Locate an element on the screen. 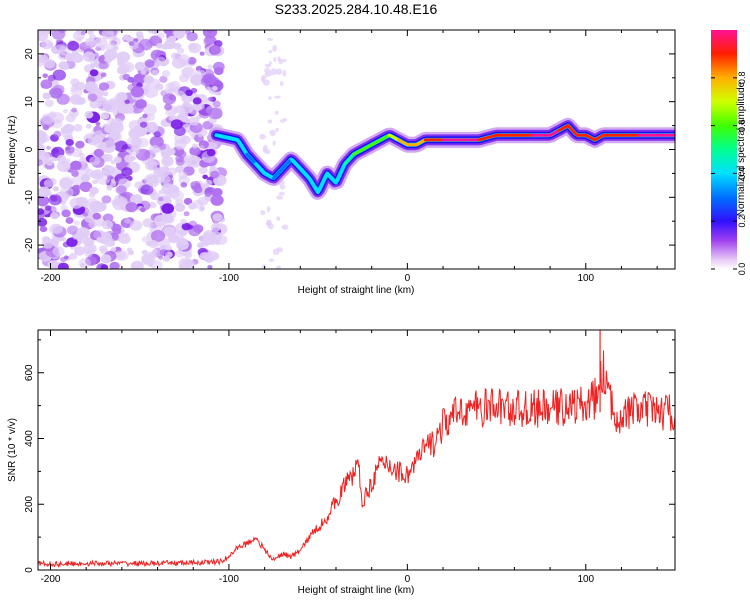 This screenshot has width=750, height=600. spectrogram-xtick-label: 100 is located at coordinates (585, 278).